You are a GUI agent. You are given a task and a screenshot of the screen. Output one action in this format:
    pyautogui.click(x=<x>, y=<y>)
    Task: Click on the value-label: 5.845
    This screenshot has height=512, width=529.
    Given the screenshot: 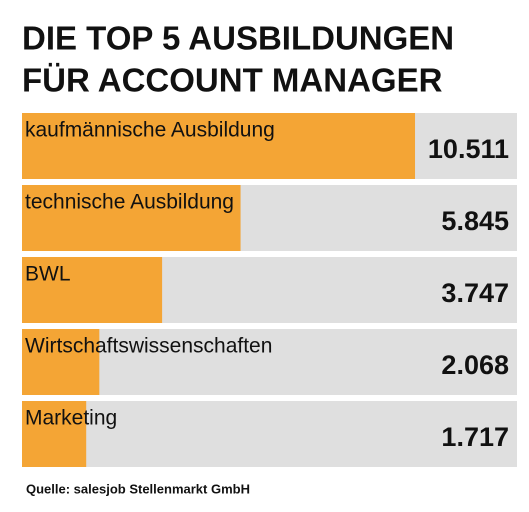 What is the action you would take?
    pyautogui.click(x=475, y=221)
    